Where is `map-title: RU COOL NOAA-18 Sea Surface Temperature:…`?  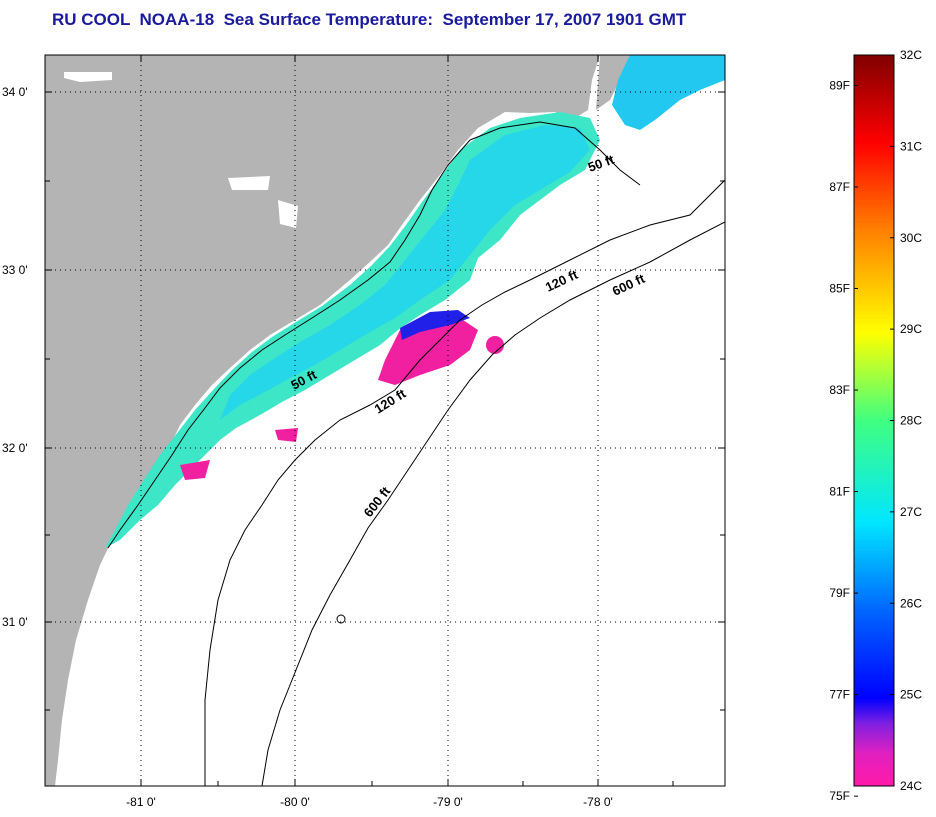 map-title: RU COOL NOAA-18 Sea Surface Temperature:… is located at coordinates (369, 19).